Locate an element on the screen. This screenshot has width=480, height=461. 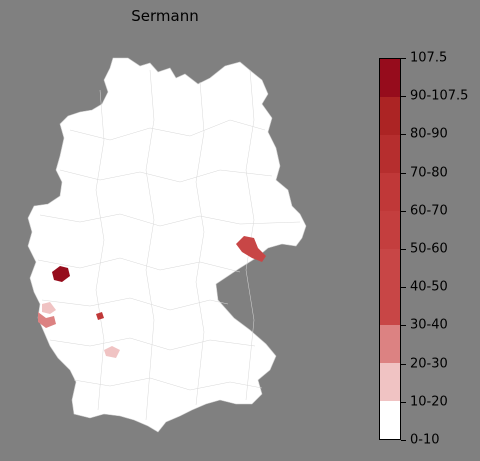
legend-label: 20-30 is located at coordinates (429, 364).